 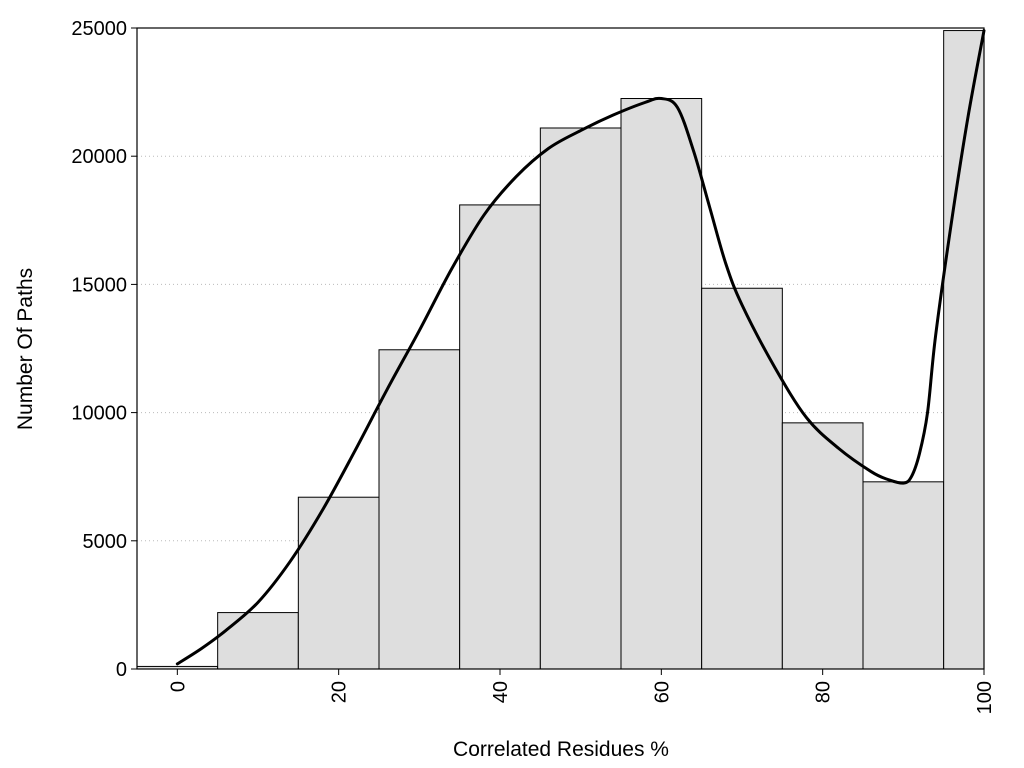 What do you see at coordinates (985, 697) in the screenshot?
I see `x-tick-label: 100` at bounding box center [985, 697].